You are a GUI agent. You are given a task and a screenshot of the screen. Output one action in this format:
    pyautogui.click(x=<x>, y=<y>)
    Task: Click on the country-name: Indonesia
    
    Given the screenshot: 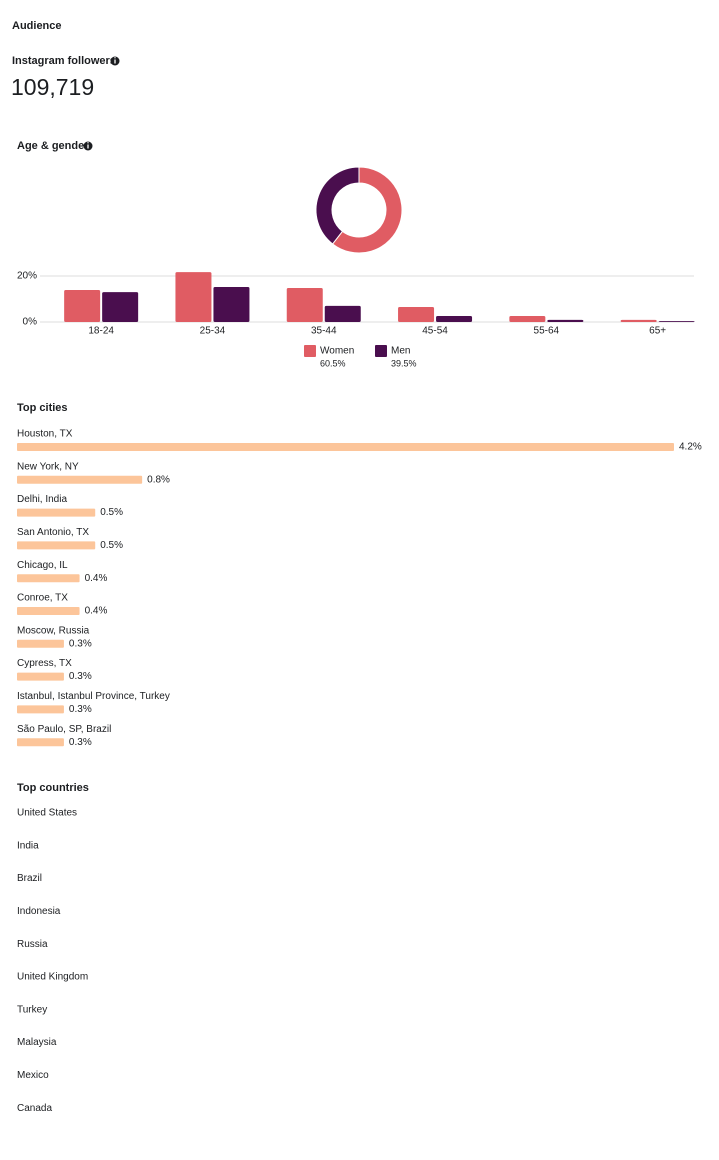 What is the action you would take?
    pyautogui.click(x=39, y=911)
    